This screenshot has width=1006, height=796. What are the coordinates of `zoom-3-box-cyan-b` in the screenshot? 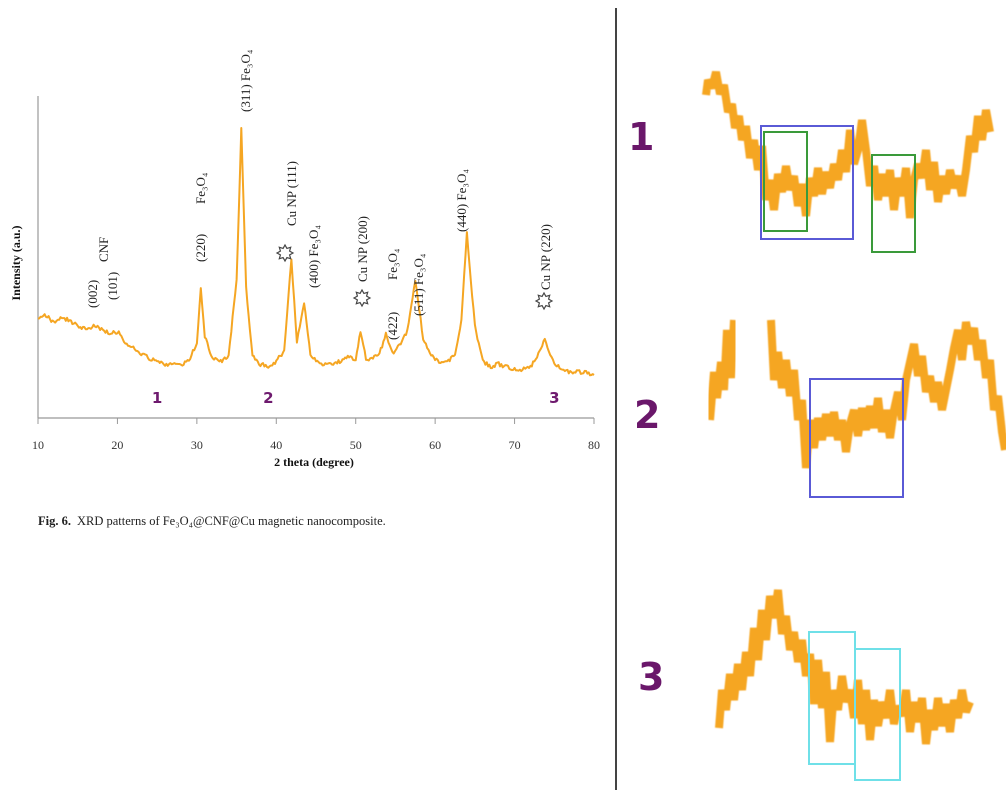 It's located at (877, 714).